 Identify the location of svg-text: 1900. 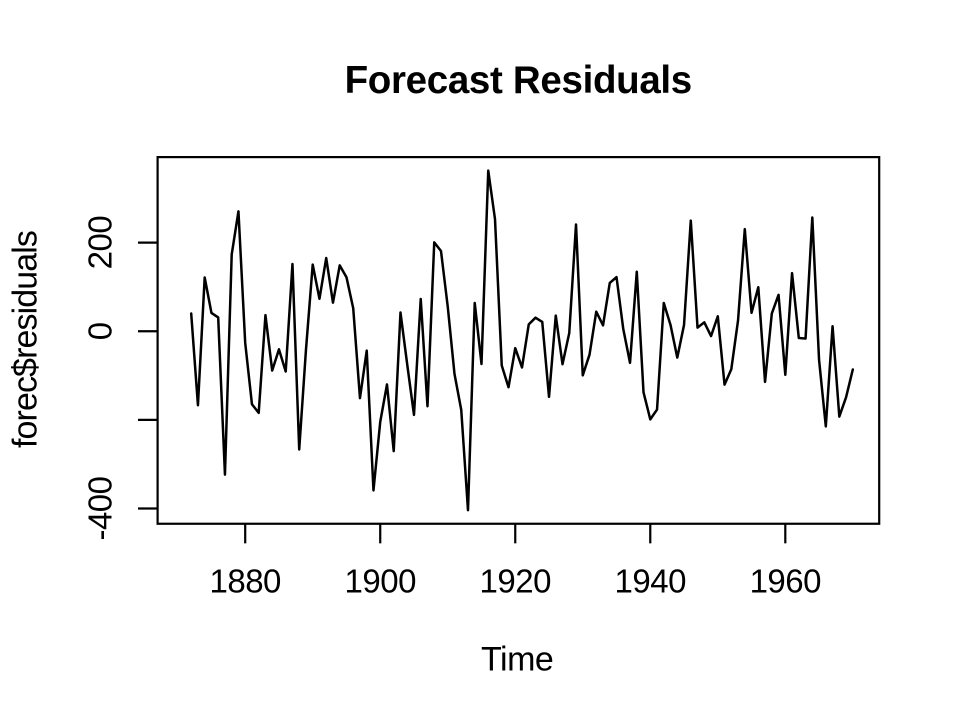
(381, 581).